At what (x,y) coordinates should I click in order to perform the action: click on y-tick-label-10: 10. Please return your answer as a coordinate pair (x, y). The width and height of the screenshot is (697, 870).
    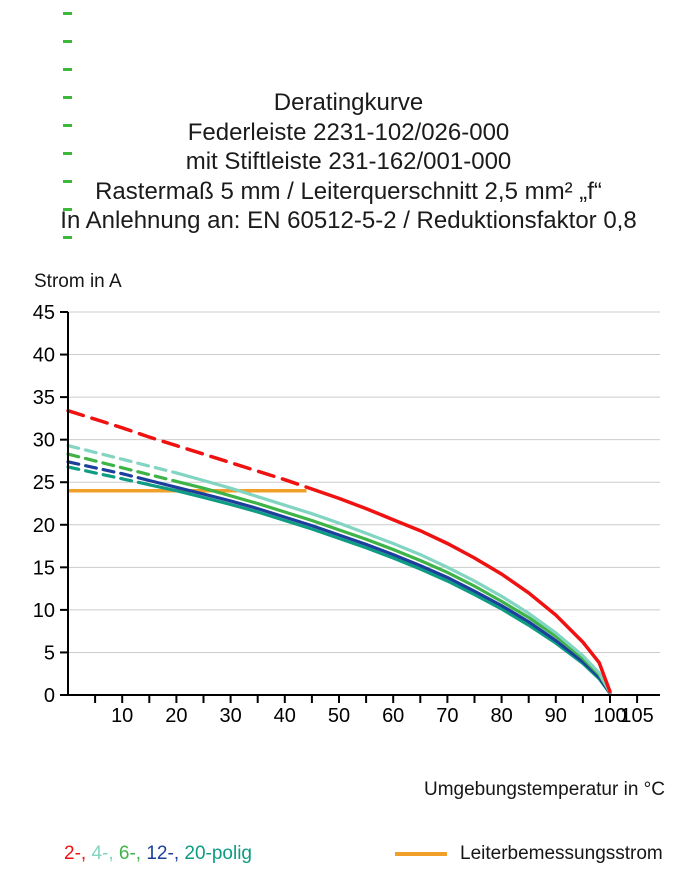
    Looking at the image, I should click on (44, 611).